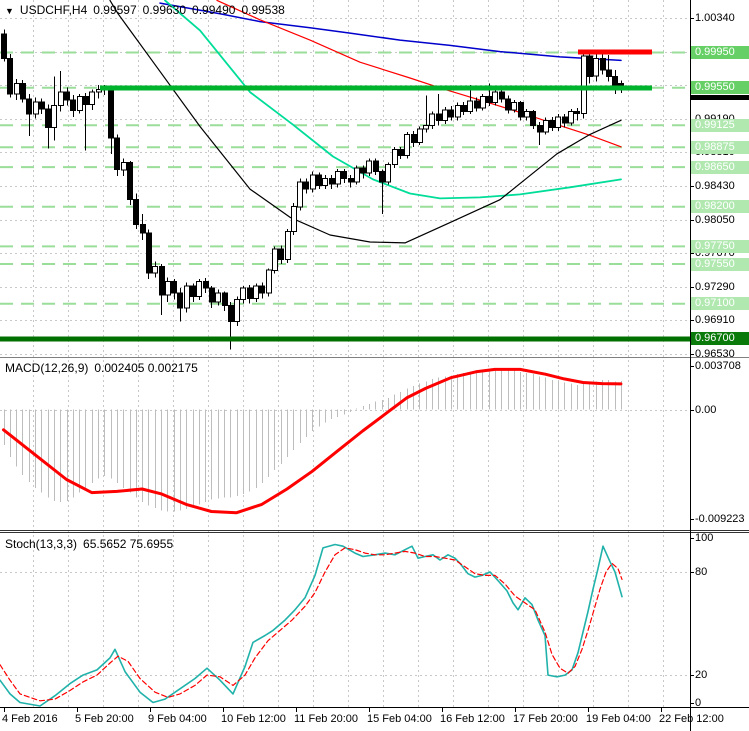 Image resolution: width=749 pixels, height=731 pixels. I want to click on panel-separator-stoch, so click(374, 531).